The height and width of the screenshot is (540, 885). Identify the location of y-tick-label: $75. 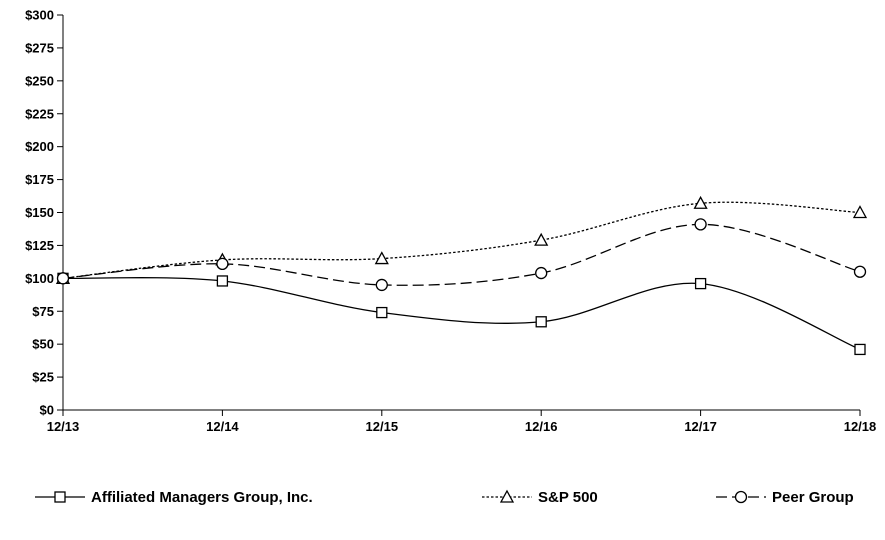
(43, 311).